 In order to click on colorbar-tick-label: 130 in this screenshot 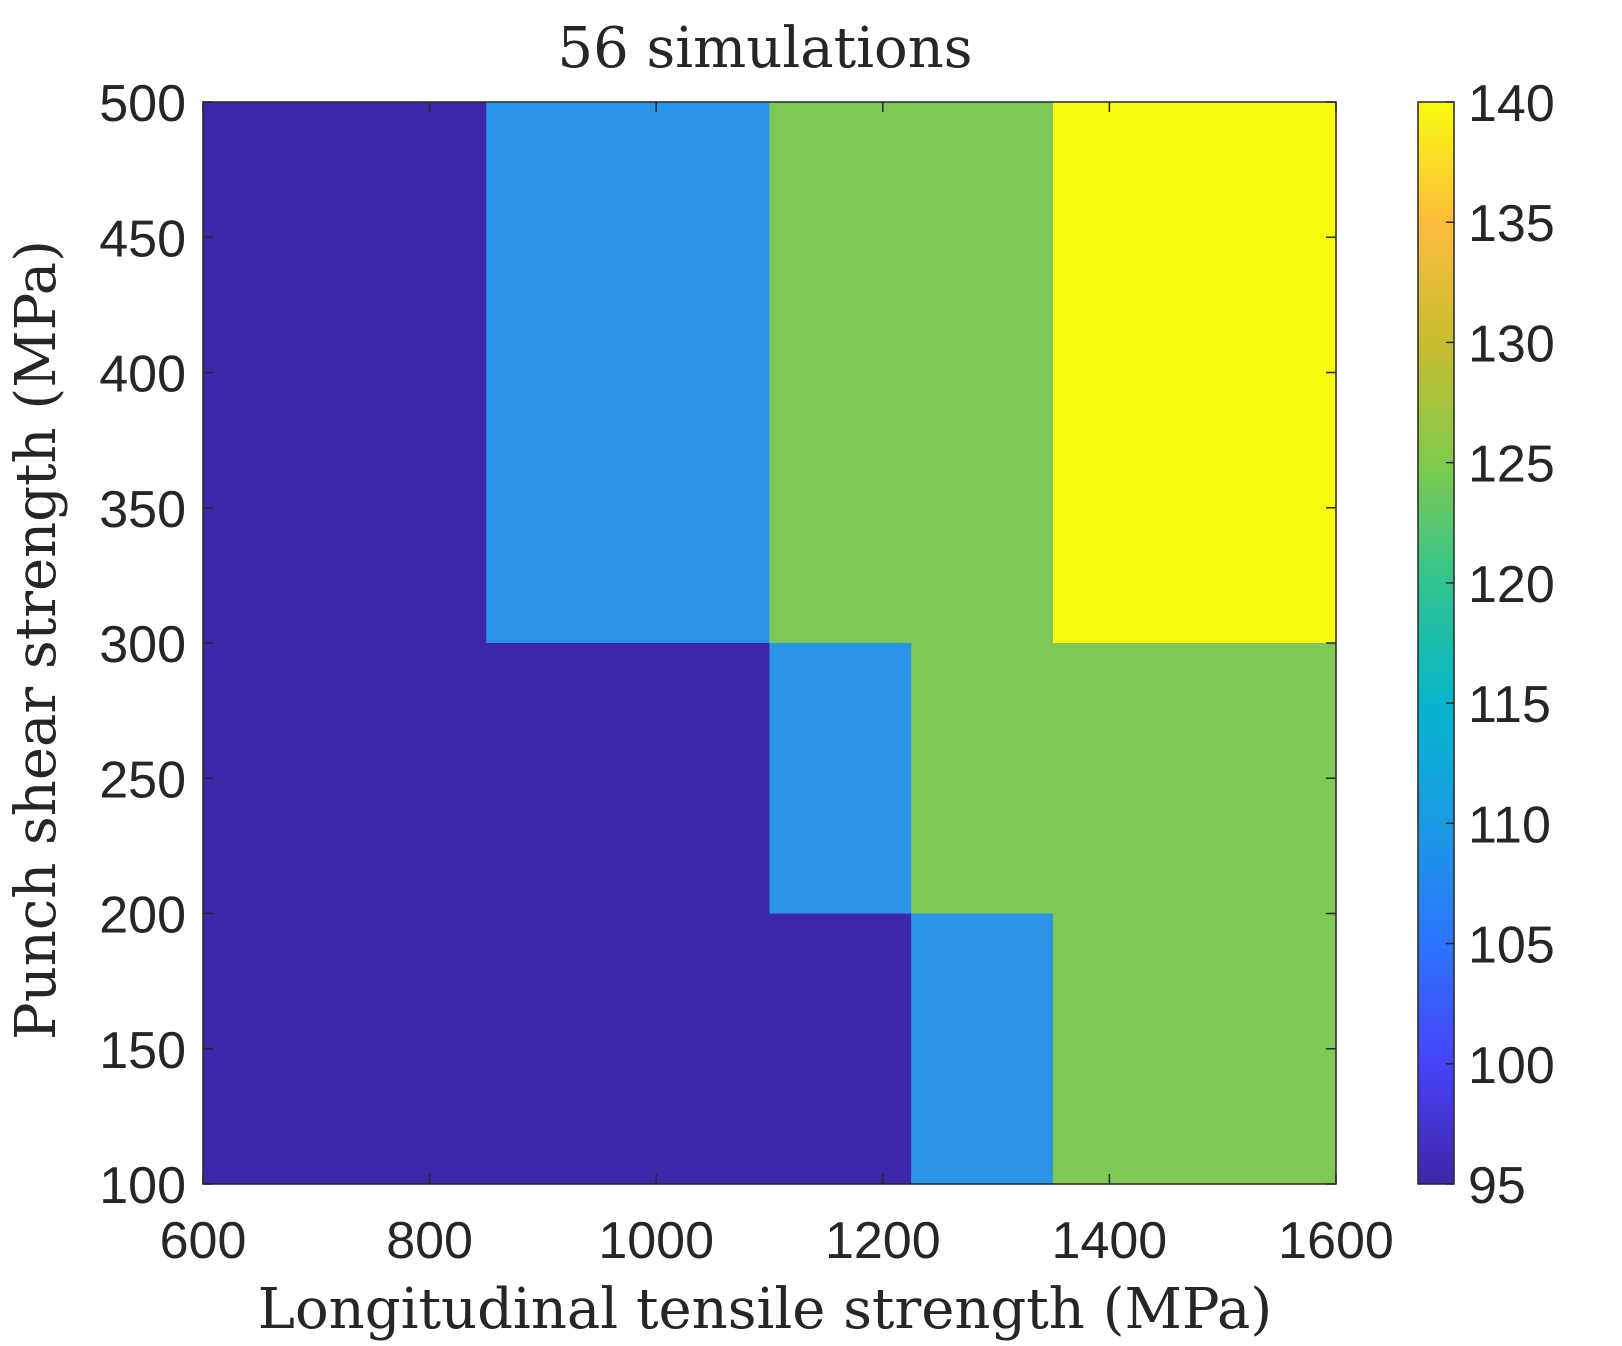, I will do `click(1511, 344)`.